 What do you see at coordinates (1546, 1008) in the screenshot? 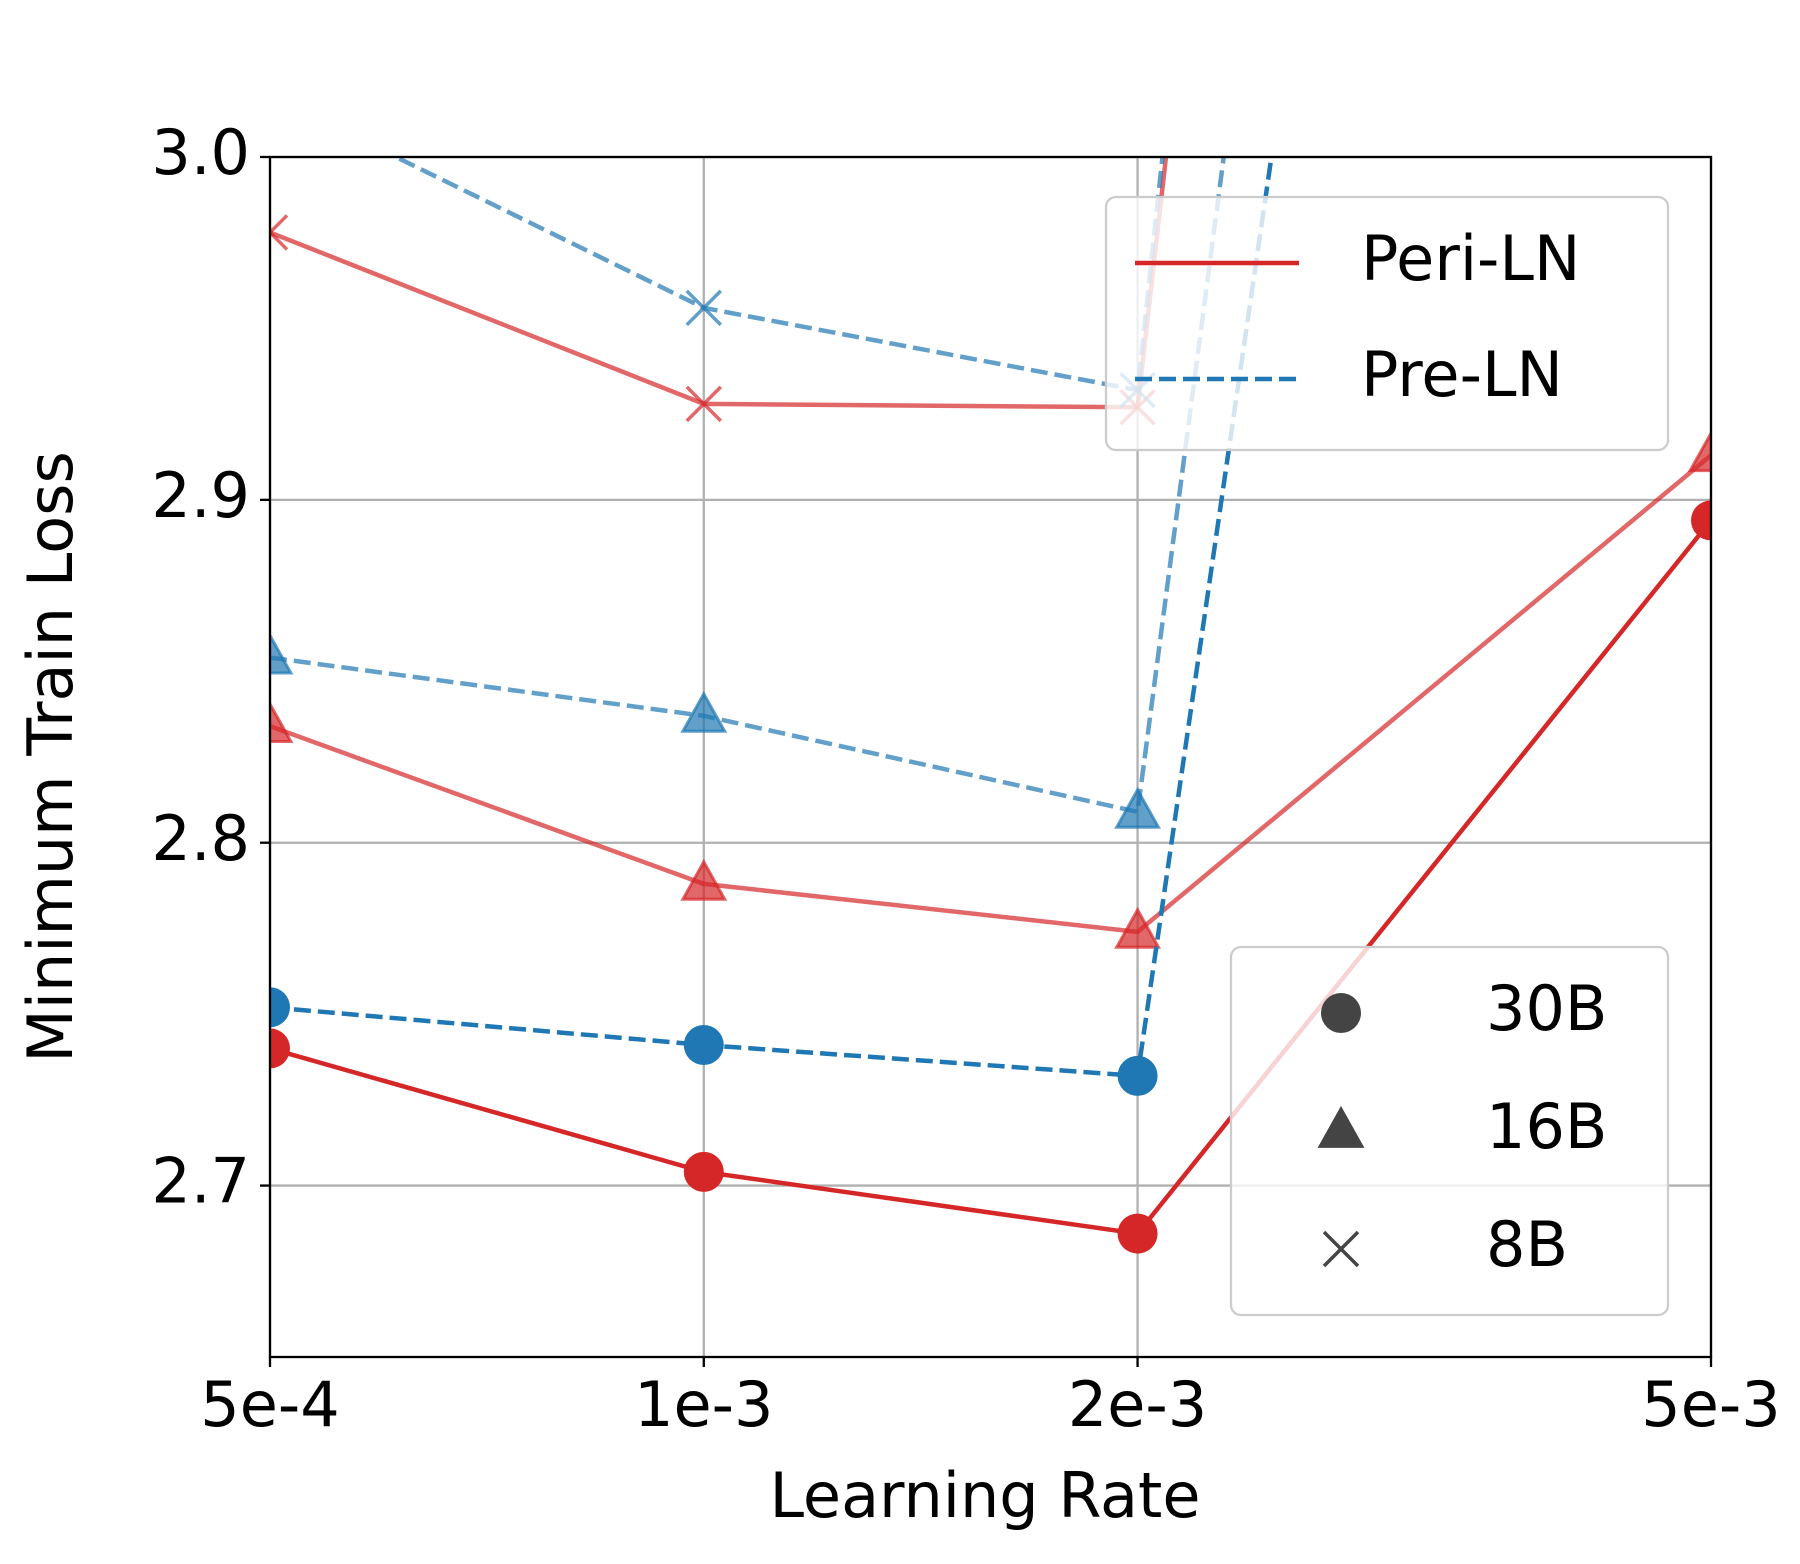
I see `legend-label: 30B` at bounding box center [1546, 1008].